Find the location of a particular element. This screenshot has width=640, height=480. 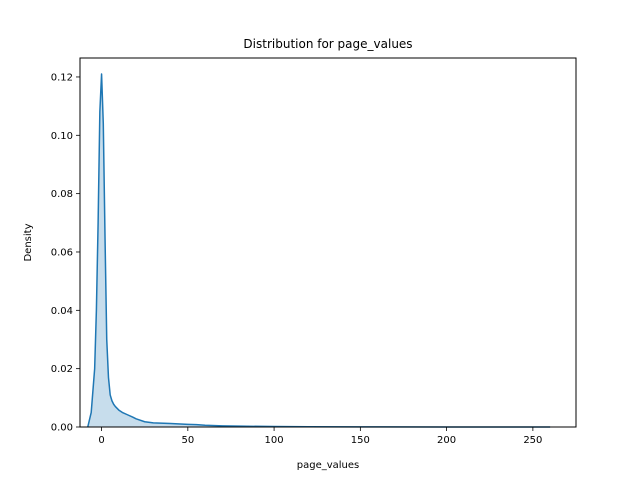

y-axis: 0.00 0.02 0.04 0.06 0.08 0.10 0.12 is located at coordinates (65, 253).